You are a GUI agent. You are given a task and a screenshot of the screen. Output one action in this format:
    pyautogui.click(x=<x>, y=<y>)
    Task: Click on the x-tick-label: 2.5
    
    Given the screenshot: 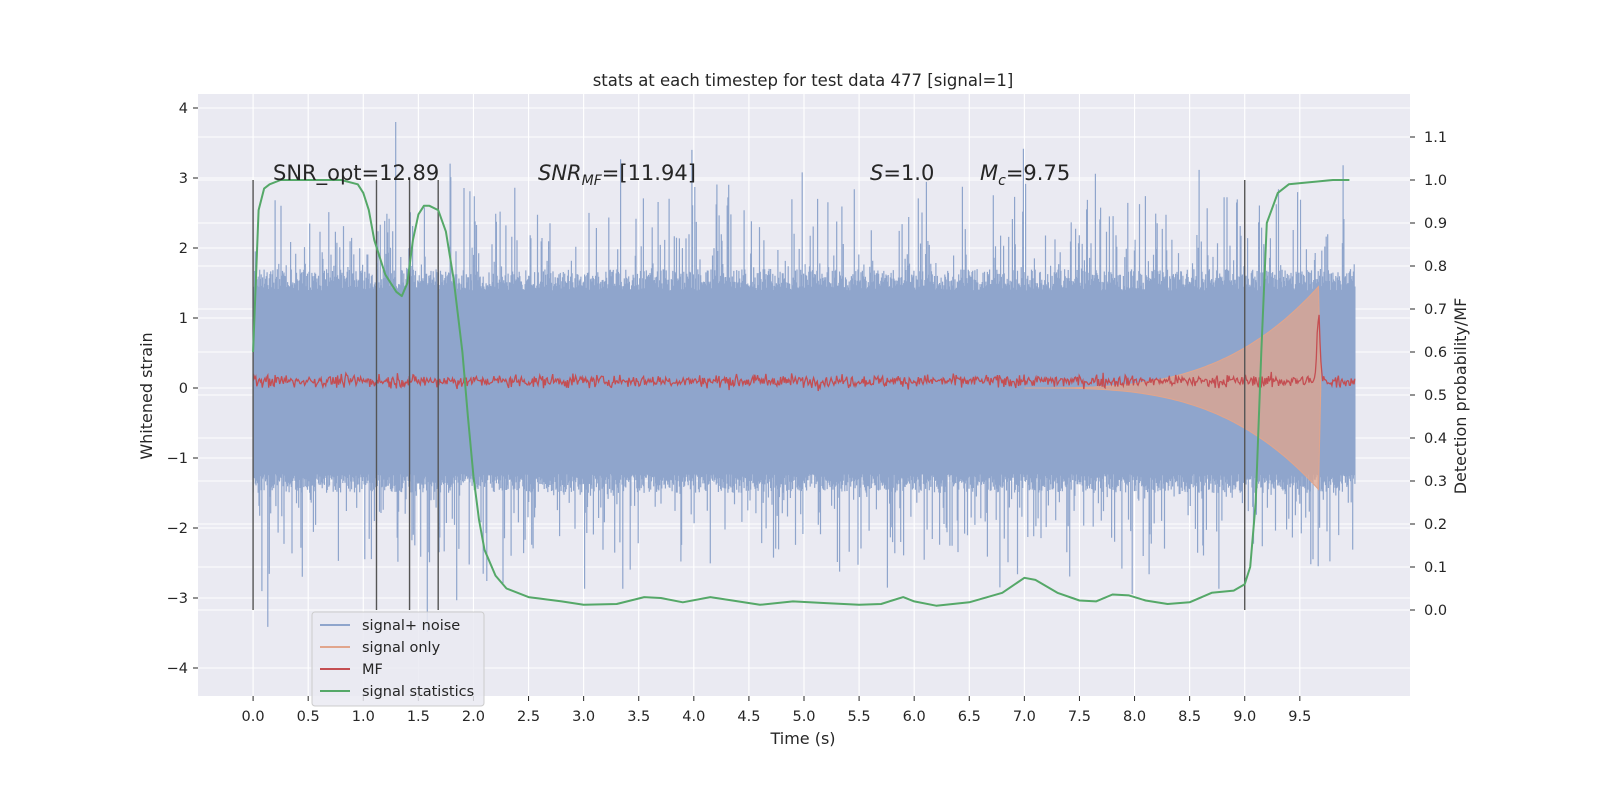 What is the action you would take?
    pyautogui.click(x=528, y=717)
    